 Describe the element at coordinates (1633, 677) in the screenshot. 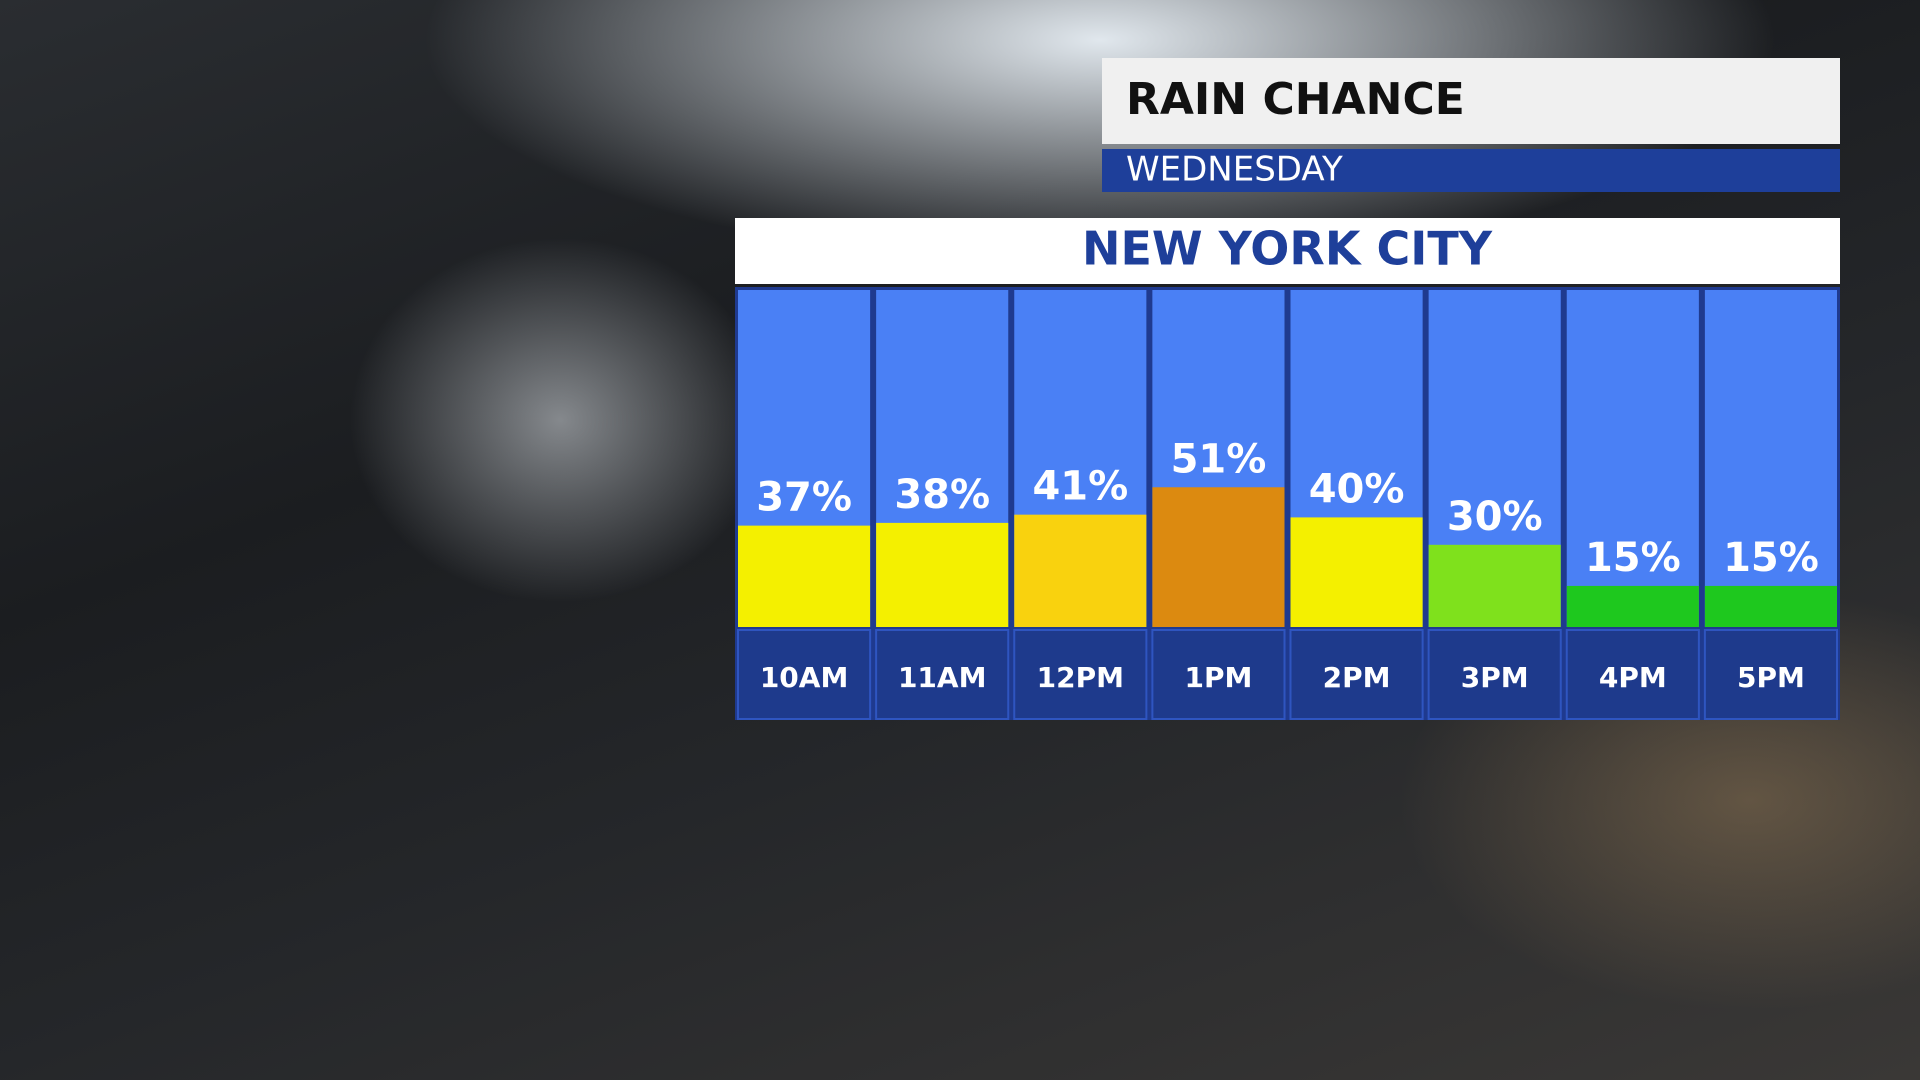

I see `x-tick-label: 4PM` at that location.